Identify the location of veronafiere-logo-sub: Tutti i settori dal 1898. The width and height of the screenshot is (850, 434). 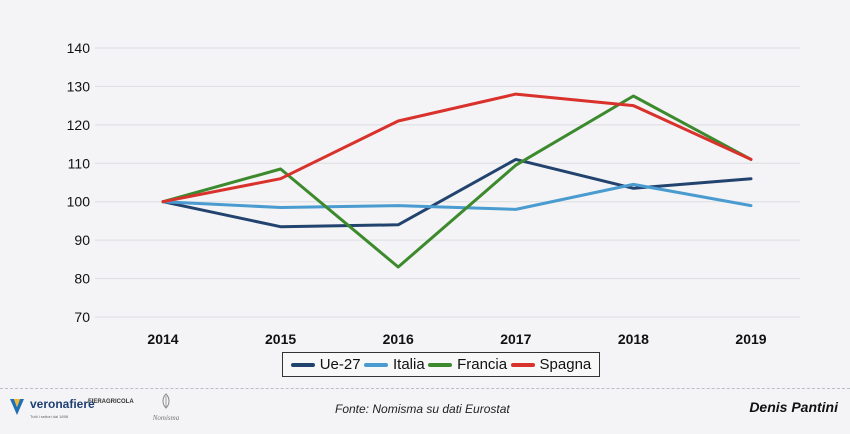
(49, 416).